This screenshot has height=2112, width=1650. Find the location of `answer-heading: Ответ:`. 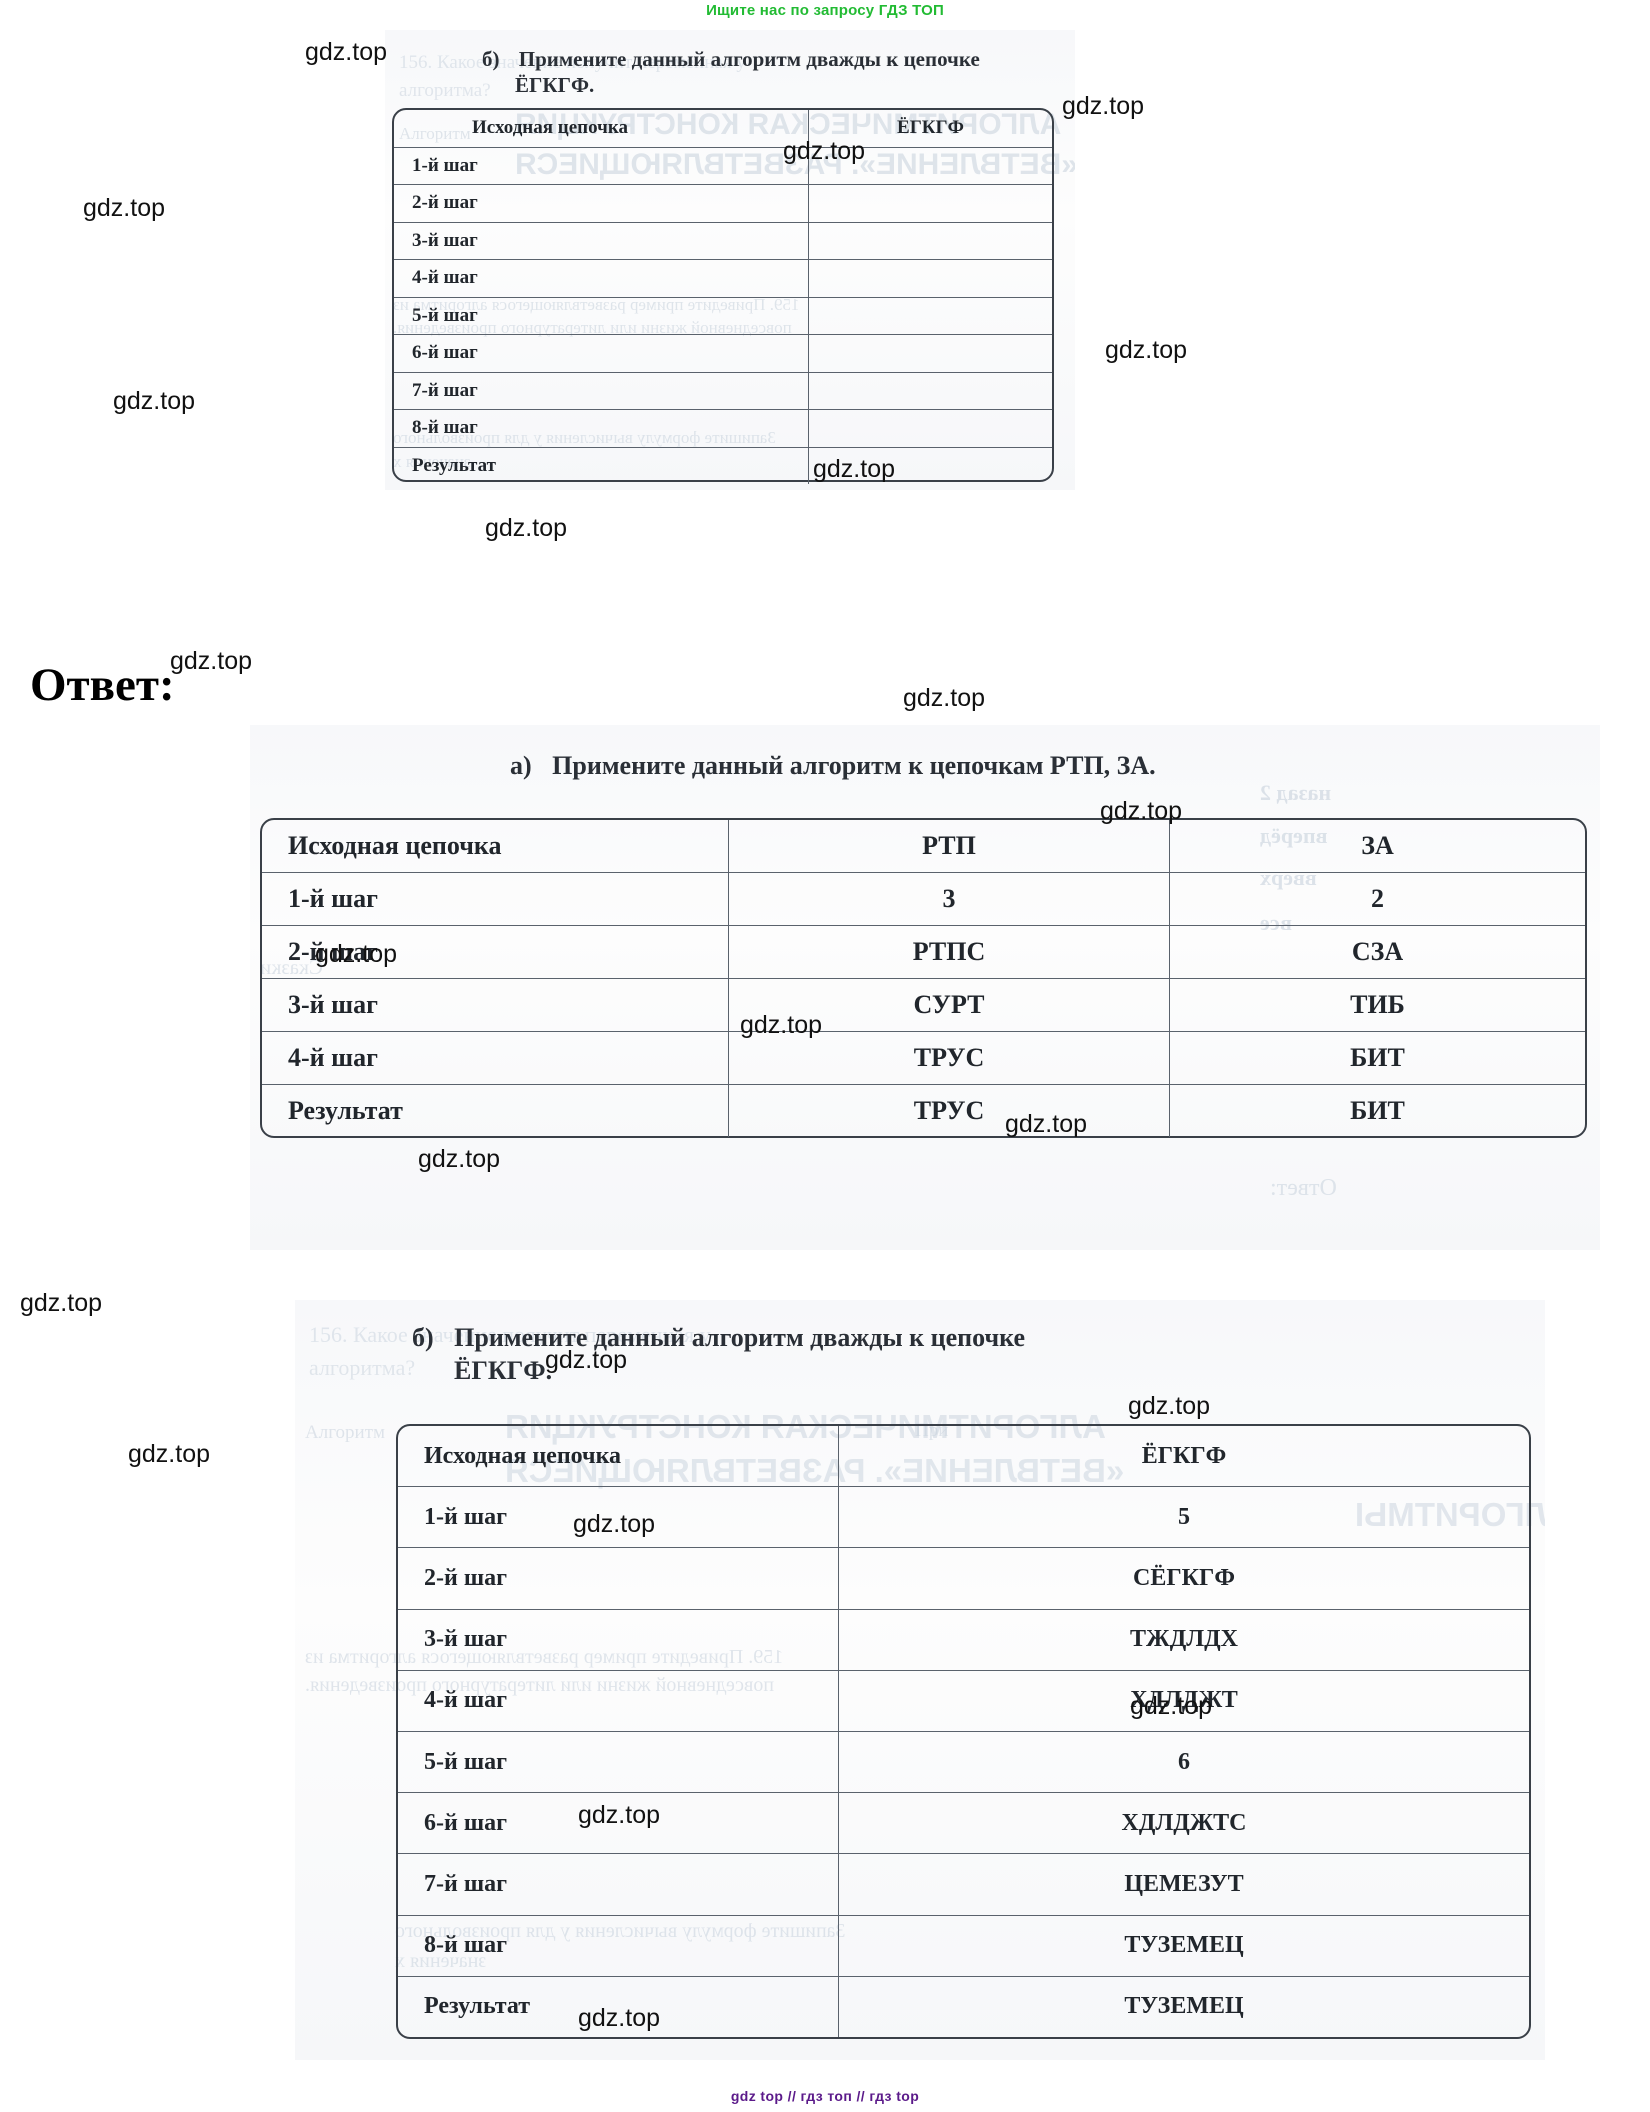

answer-heading: Ответ: is located at coordinates (102, 685).